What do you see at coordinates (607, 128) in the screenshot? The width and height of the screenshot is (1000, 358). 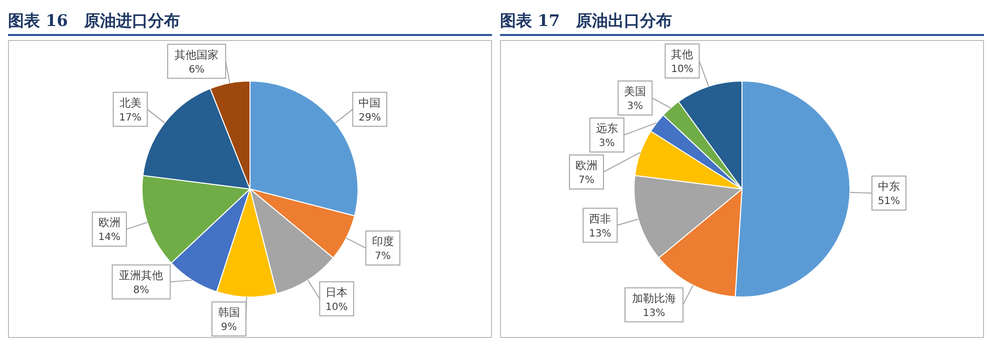 I see `slice-label: 远东` at bounding box center [607, 128].